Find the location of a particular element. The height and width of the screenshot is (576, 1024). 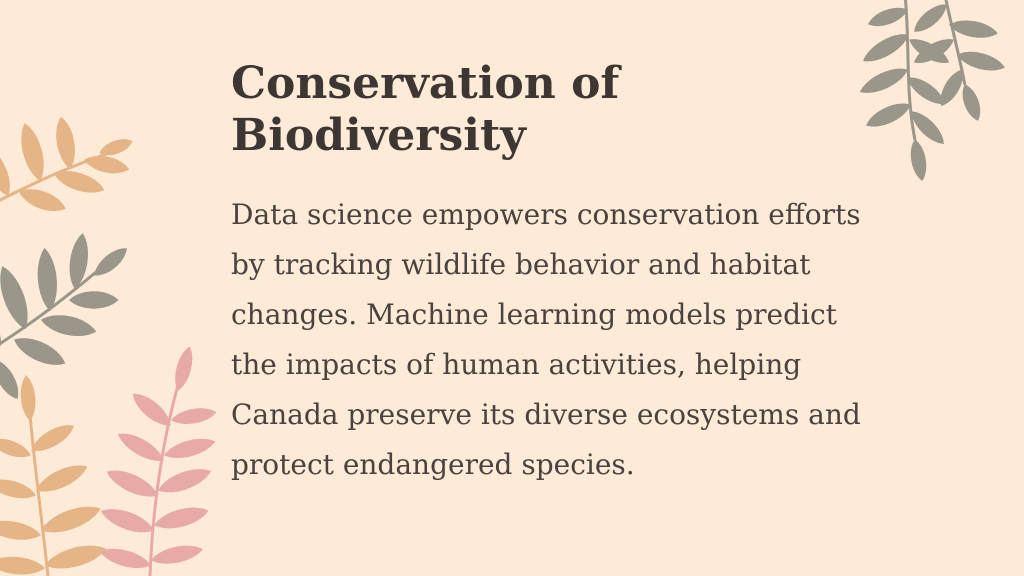

pink-fern-icon is located at coordinates (158, 460).